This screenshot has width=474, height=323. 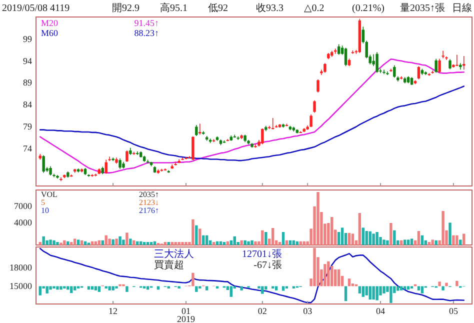 I want to click on text: 高95.1, so click(x=174, y=8).